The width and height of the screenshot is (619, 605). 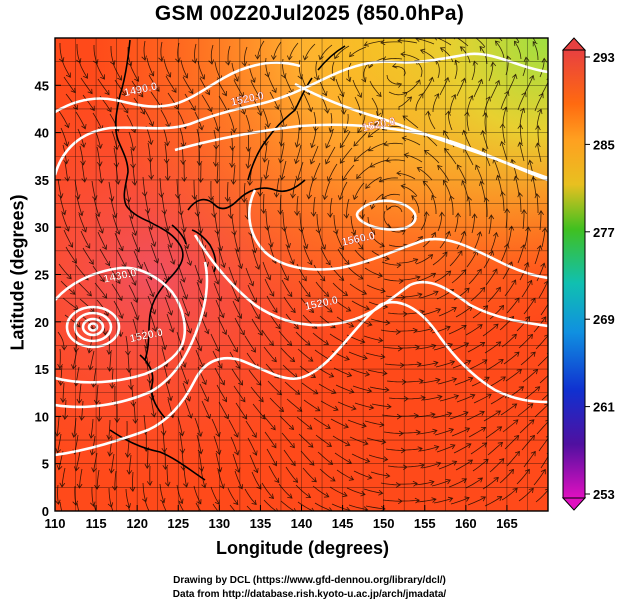 I want to click on x-tick-label: 160, so click(x=466, y=523).